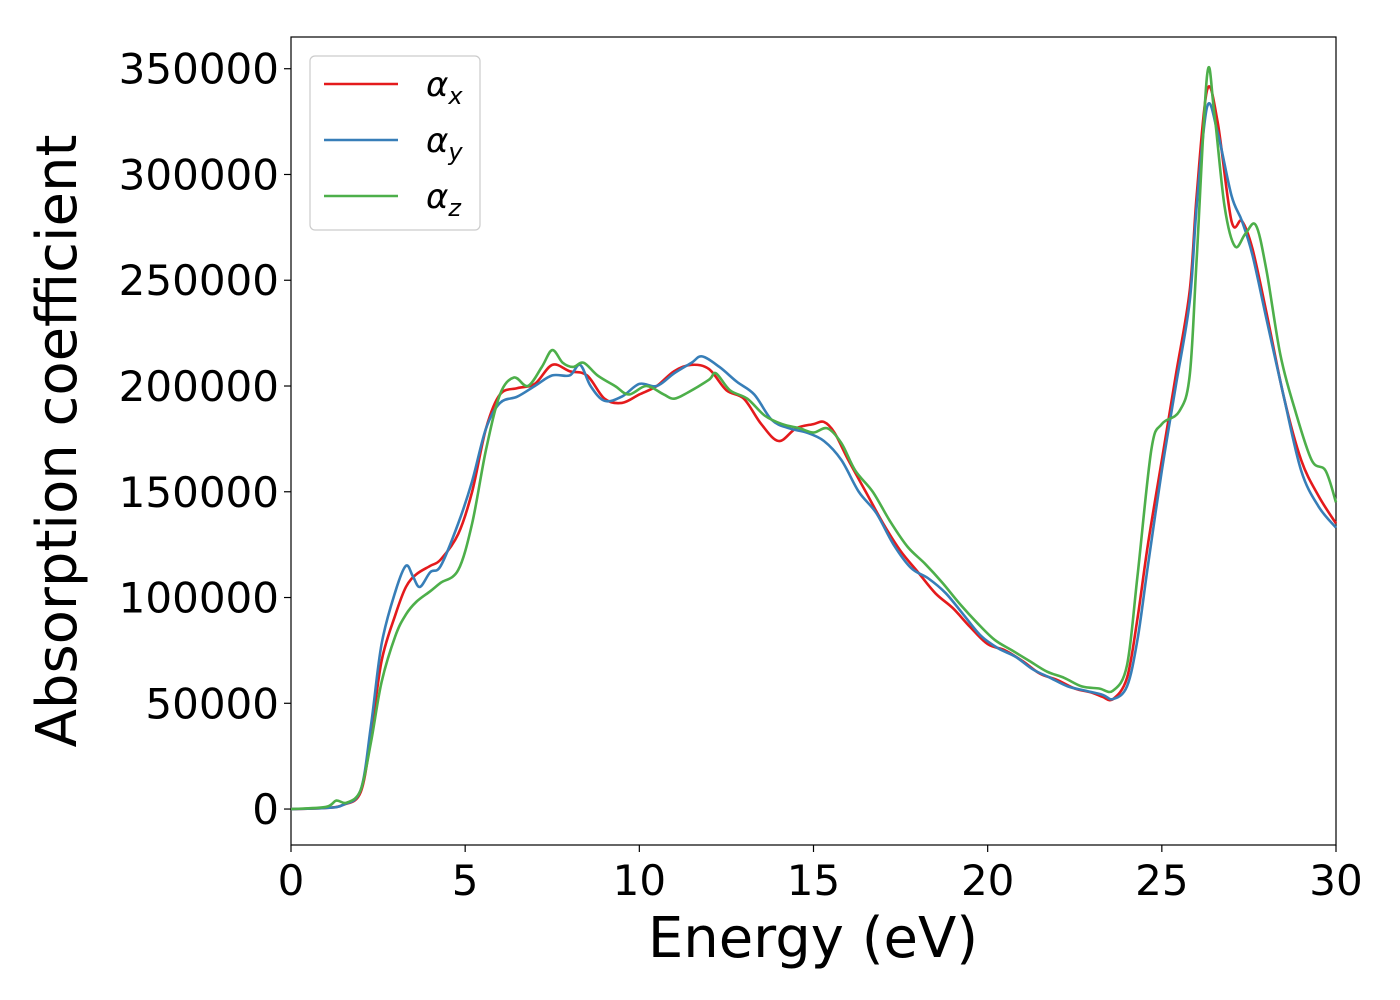 The height and width of the screenshot is (1000, 1400). Describe the element at coordinates (987, 880) in the screenshot. I see `x-tick-label: 20` at that location.